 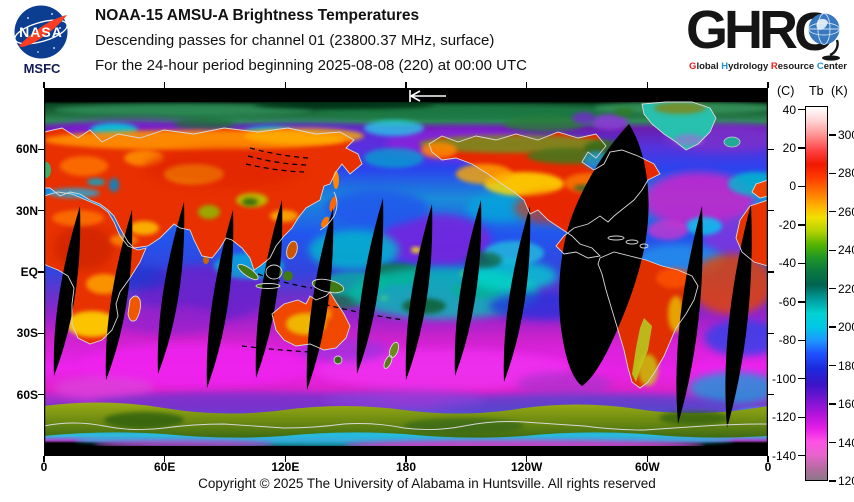 What do you see at coordinates (846, 365) in the screenshot?
I see `kelvin-tick-label: 180` at bounding box center [846, 365].